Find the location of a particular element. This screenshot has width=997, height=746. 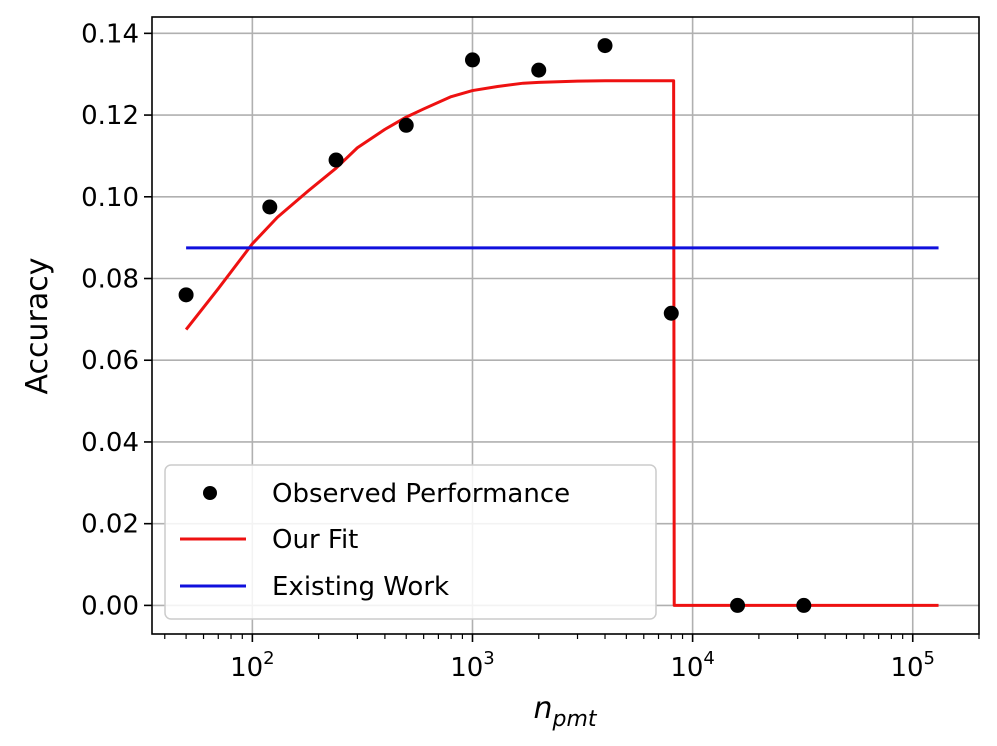

x-tick-label: 10² is located at coordinates (252, 665).